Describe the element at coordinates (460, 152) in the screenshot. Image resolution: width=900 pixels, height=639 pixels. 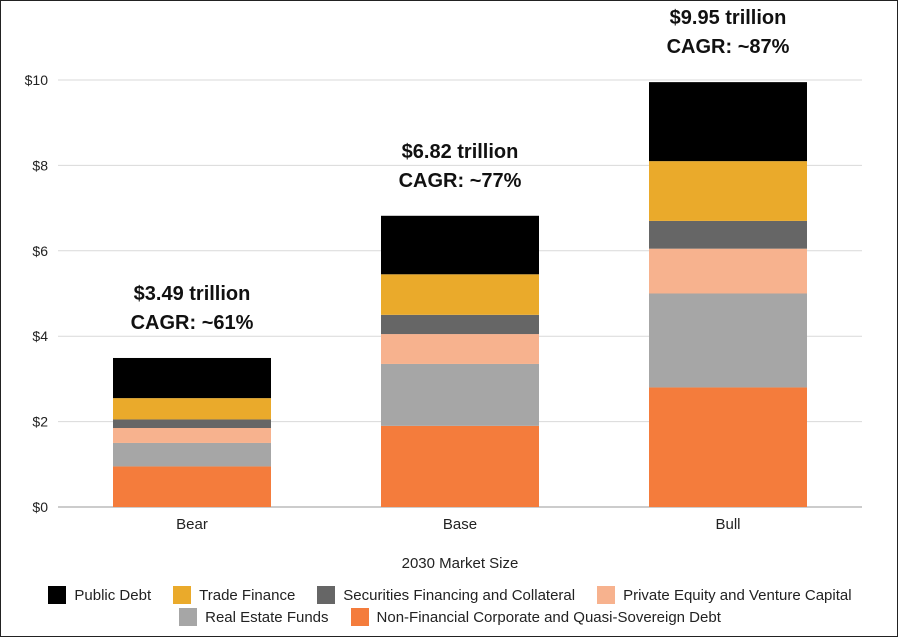
I see `bar-total-label: $6.82 trillion` at that location.